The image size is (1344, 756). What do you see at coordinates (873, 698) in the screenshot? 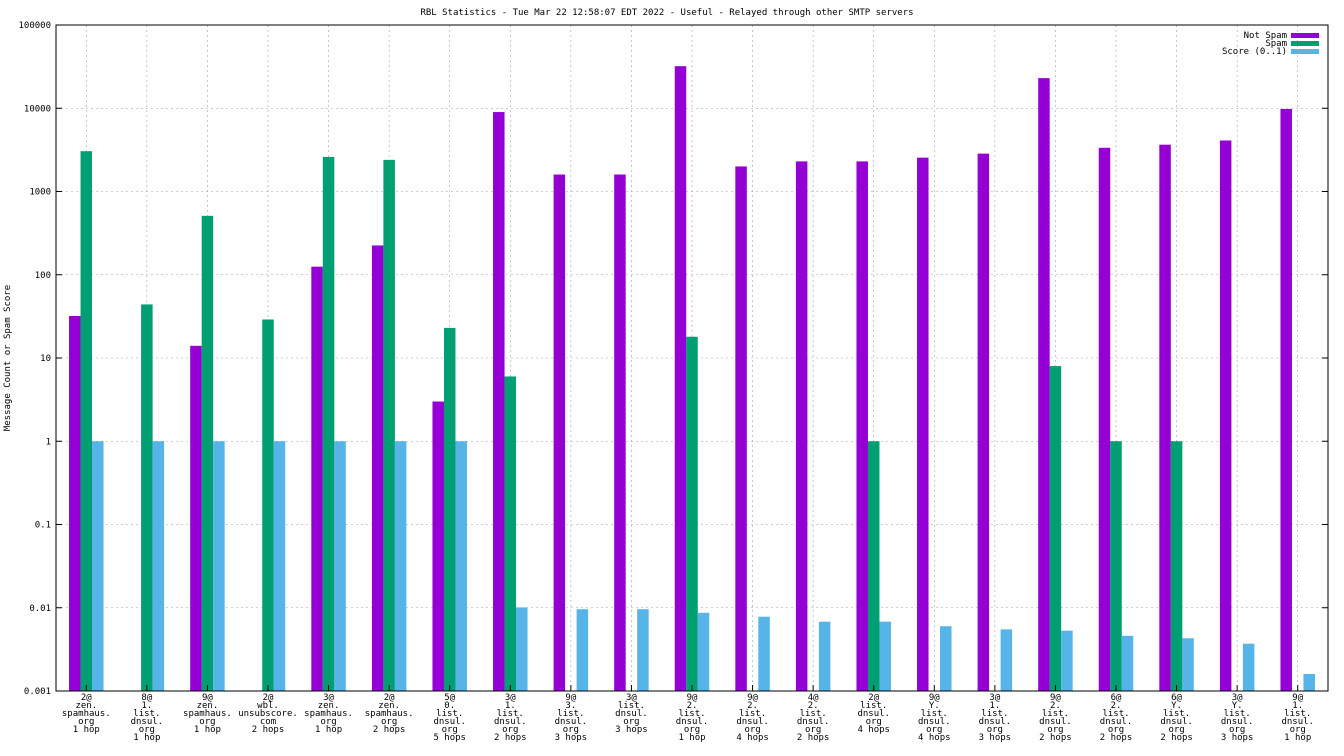
I see `x-tick-label-line: 2@` at bounding box center [873, 698].